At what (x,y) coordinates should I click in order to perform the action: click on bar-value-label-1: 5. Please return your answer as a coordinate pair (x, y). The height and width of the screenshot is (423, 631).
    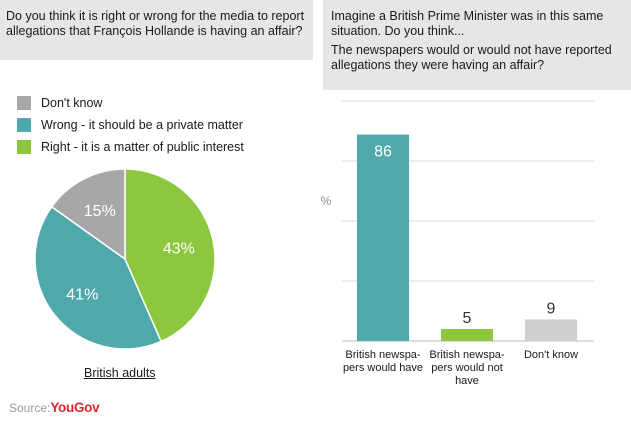
    Looking at the image, I should click on (467, 318).